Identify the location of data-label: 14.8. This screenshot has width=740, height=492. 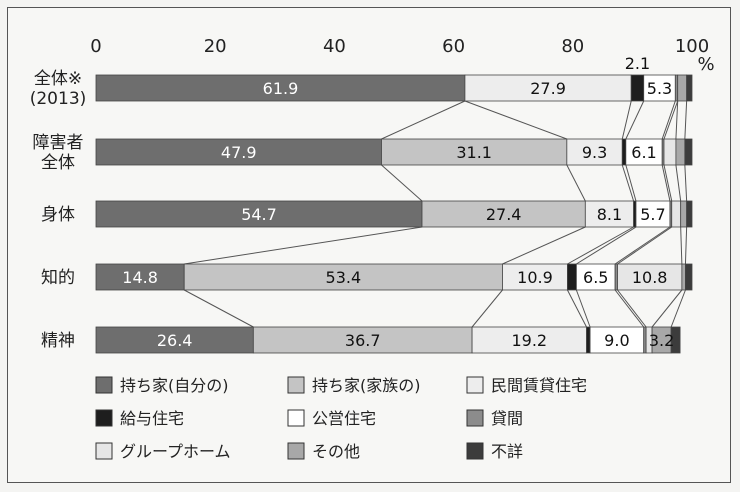
(140, 277).